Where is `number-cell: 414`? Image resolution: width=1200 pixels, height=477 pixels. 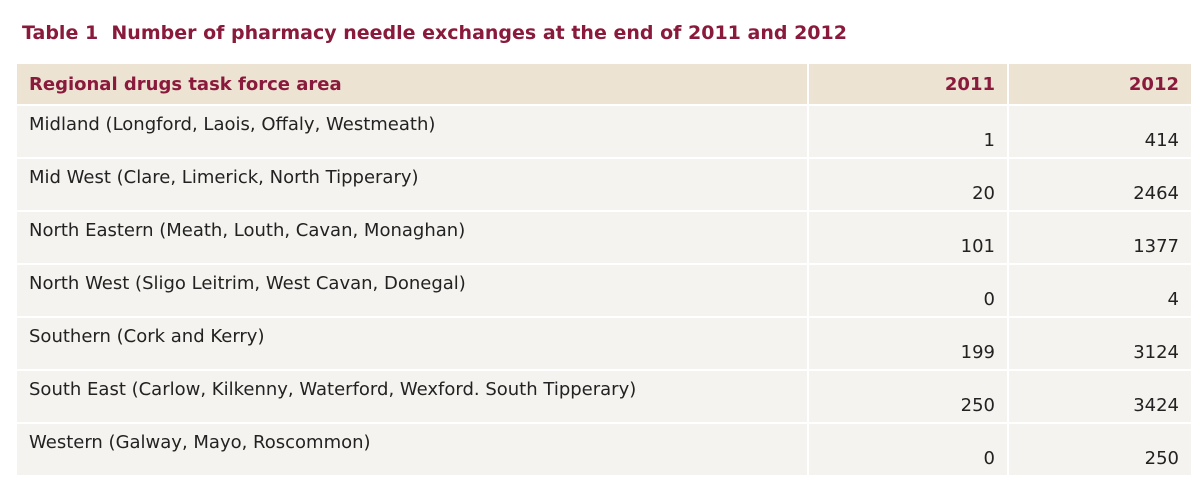
number-cell: 414 is located at coordinates (1100, 131).